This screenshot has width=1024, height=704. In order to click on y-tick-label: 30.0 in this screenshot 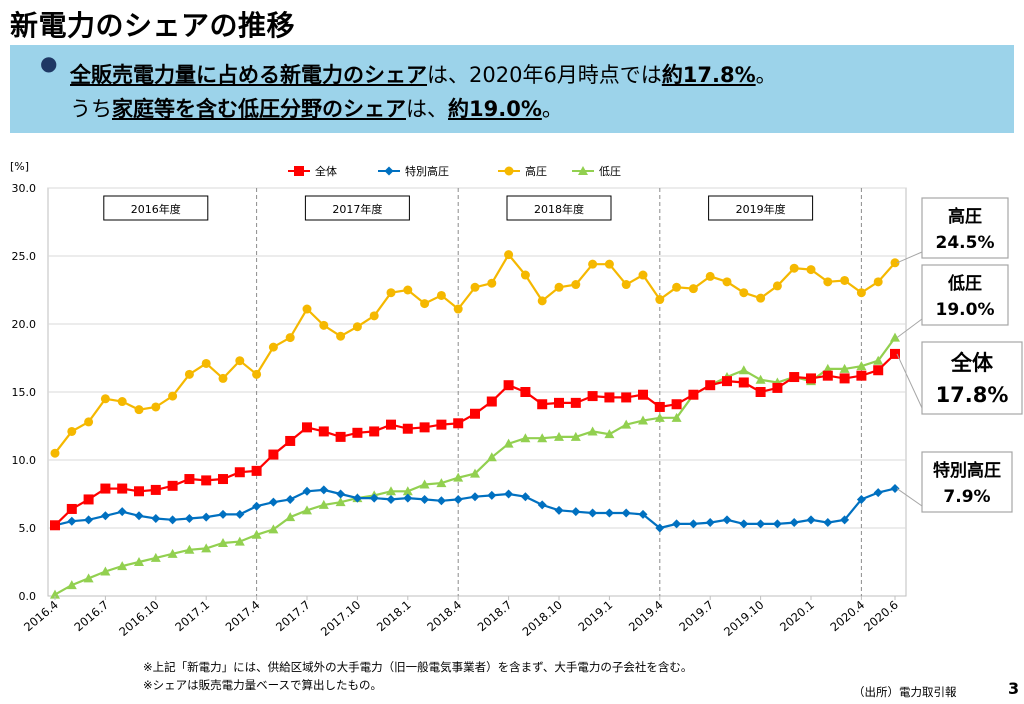, I will do `click(24, 188)`.